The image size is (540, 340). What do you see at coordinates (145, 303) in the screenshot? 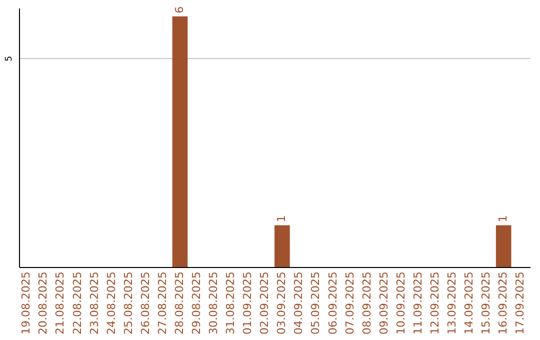
I see `x-tick-label: 26.08.2025` at bounding box center [145, 303].